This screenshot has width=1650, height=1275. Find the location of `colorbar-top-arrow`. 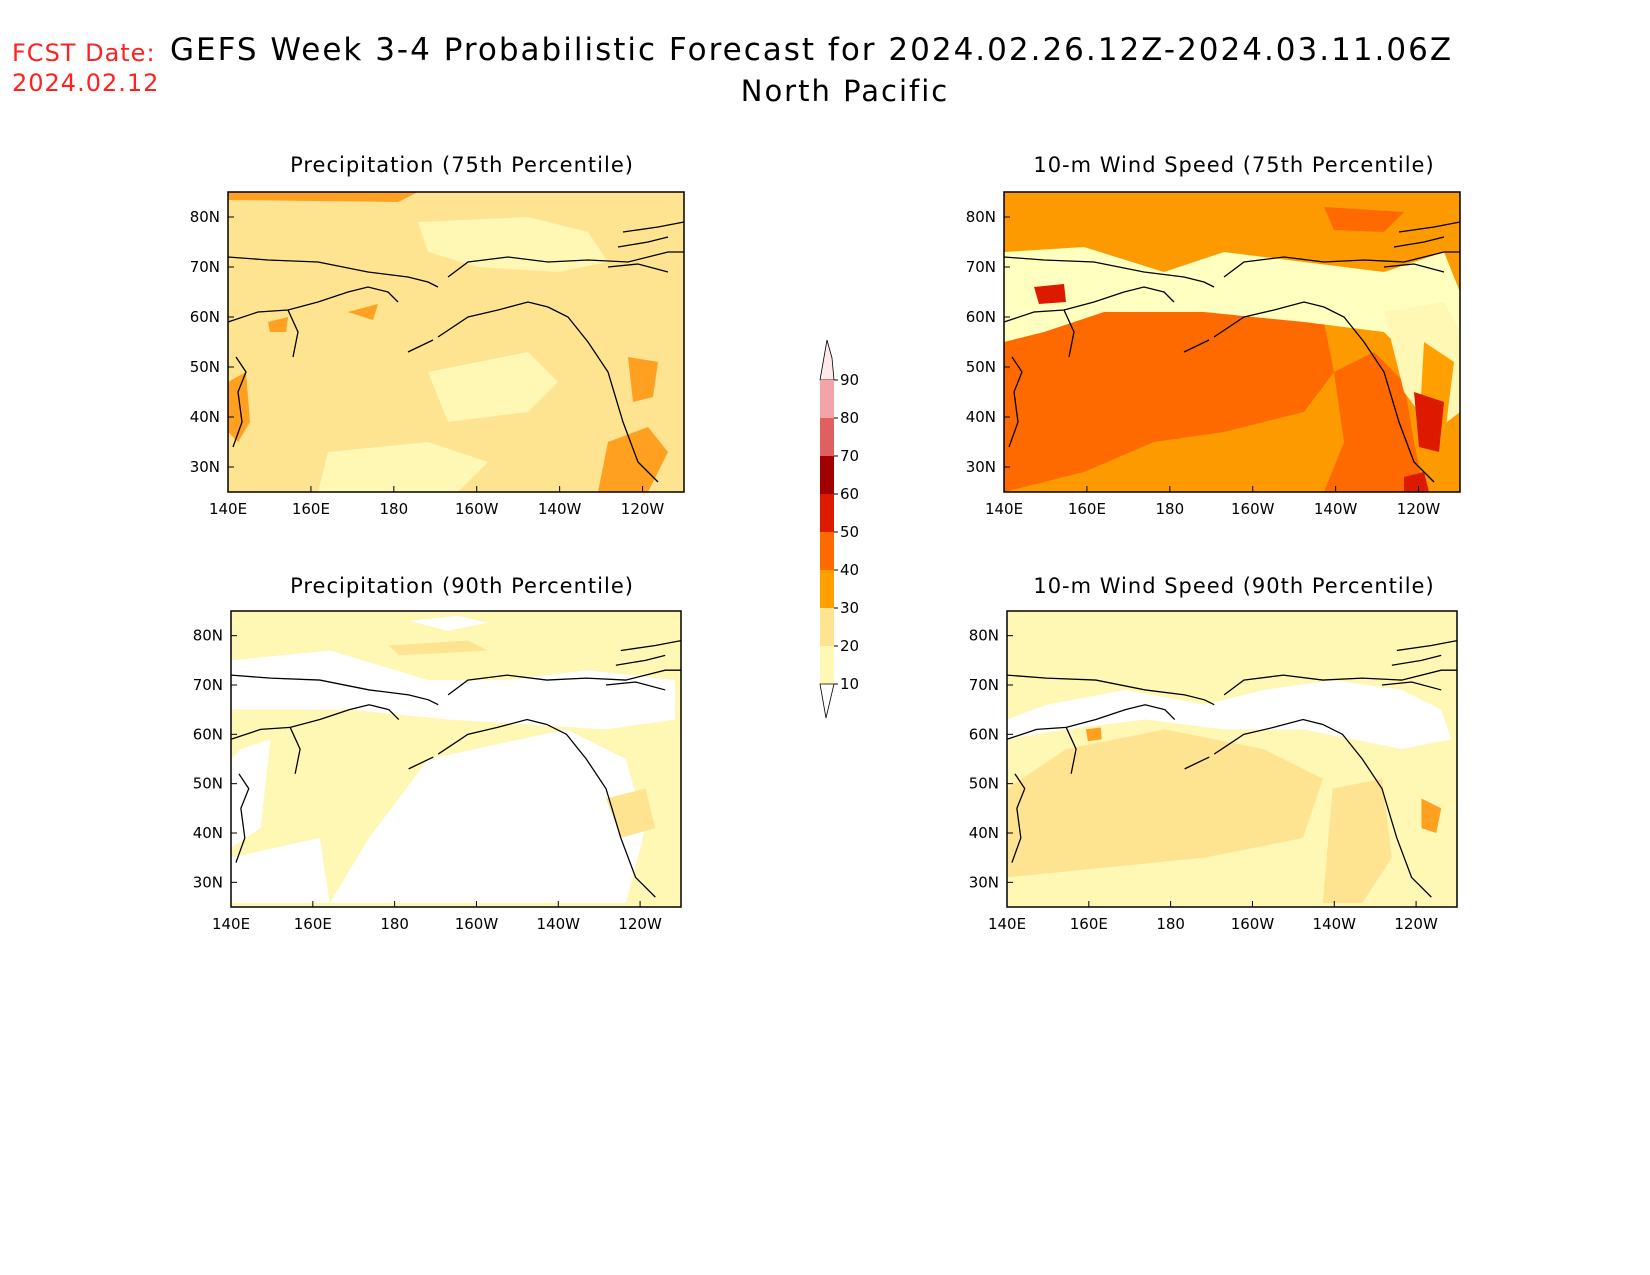

colorbar-top-arrow is located at coordinates (827, 360).